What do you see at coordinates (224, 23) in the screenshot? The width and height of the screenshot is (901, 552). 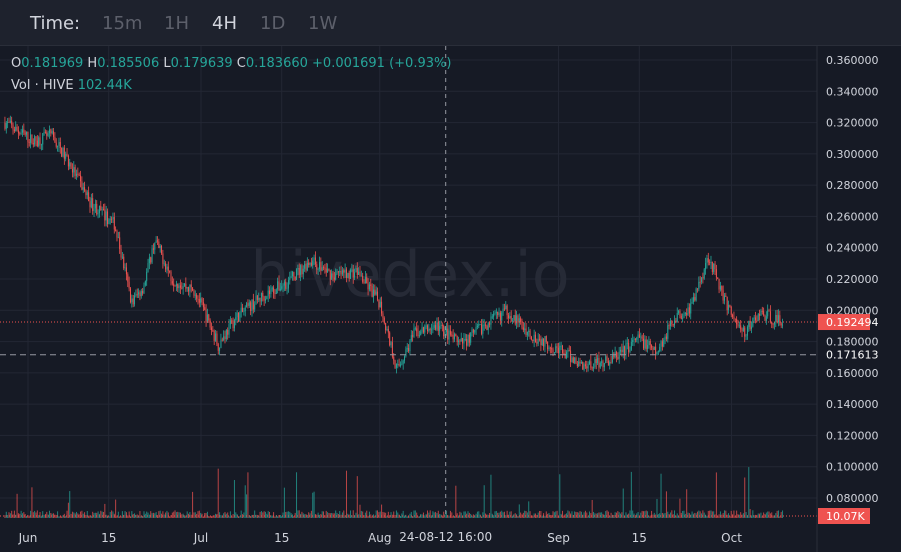 I see `interval-4h-button: 4H` at bounding box center [224, 23].